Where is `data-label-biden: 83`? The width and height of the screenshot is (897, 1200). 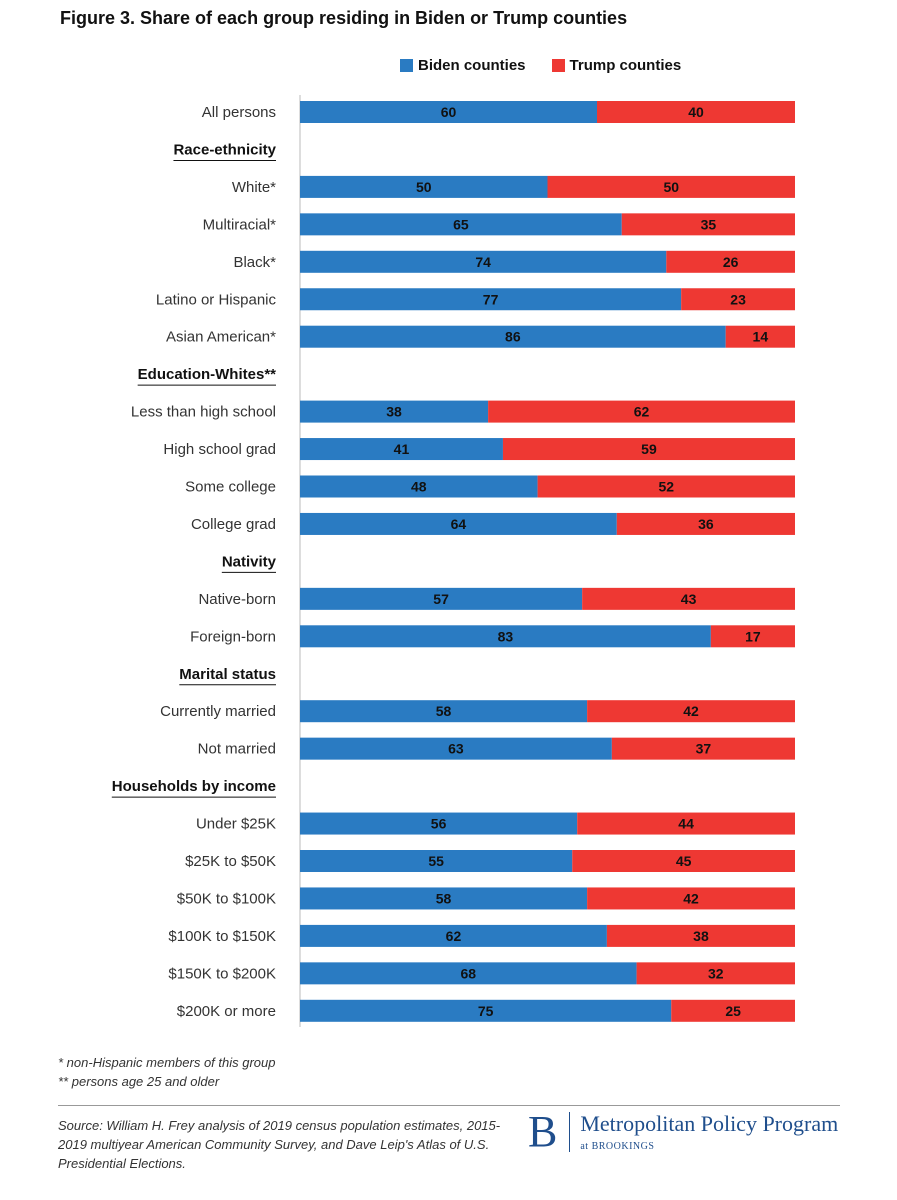 data-label-biden: 83 is located at coordinates (506, 636).